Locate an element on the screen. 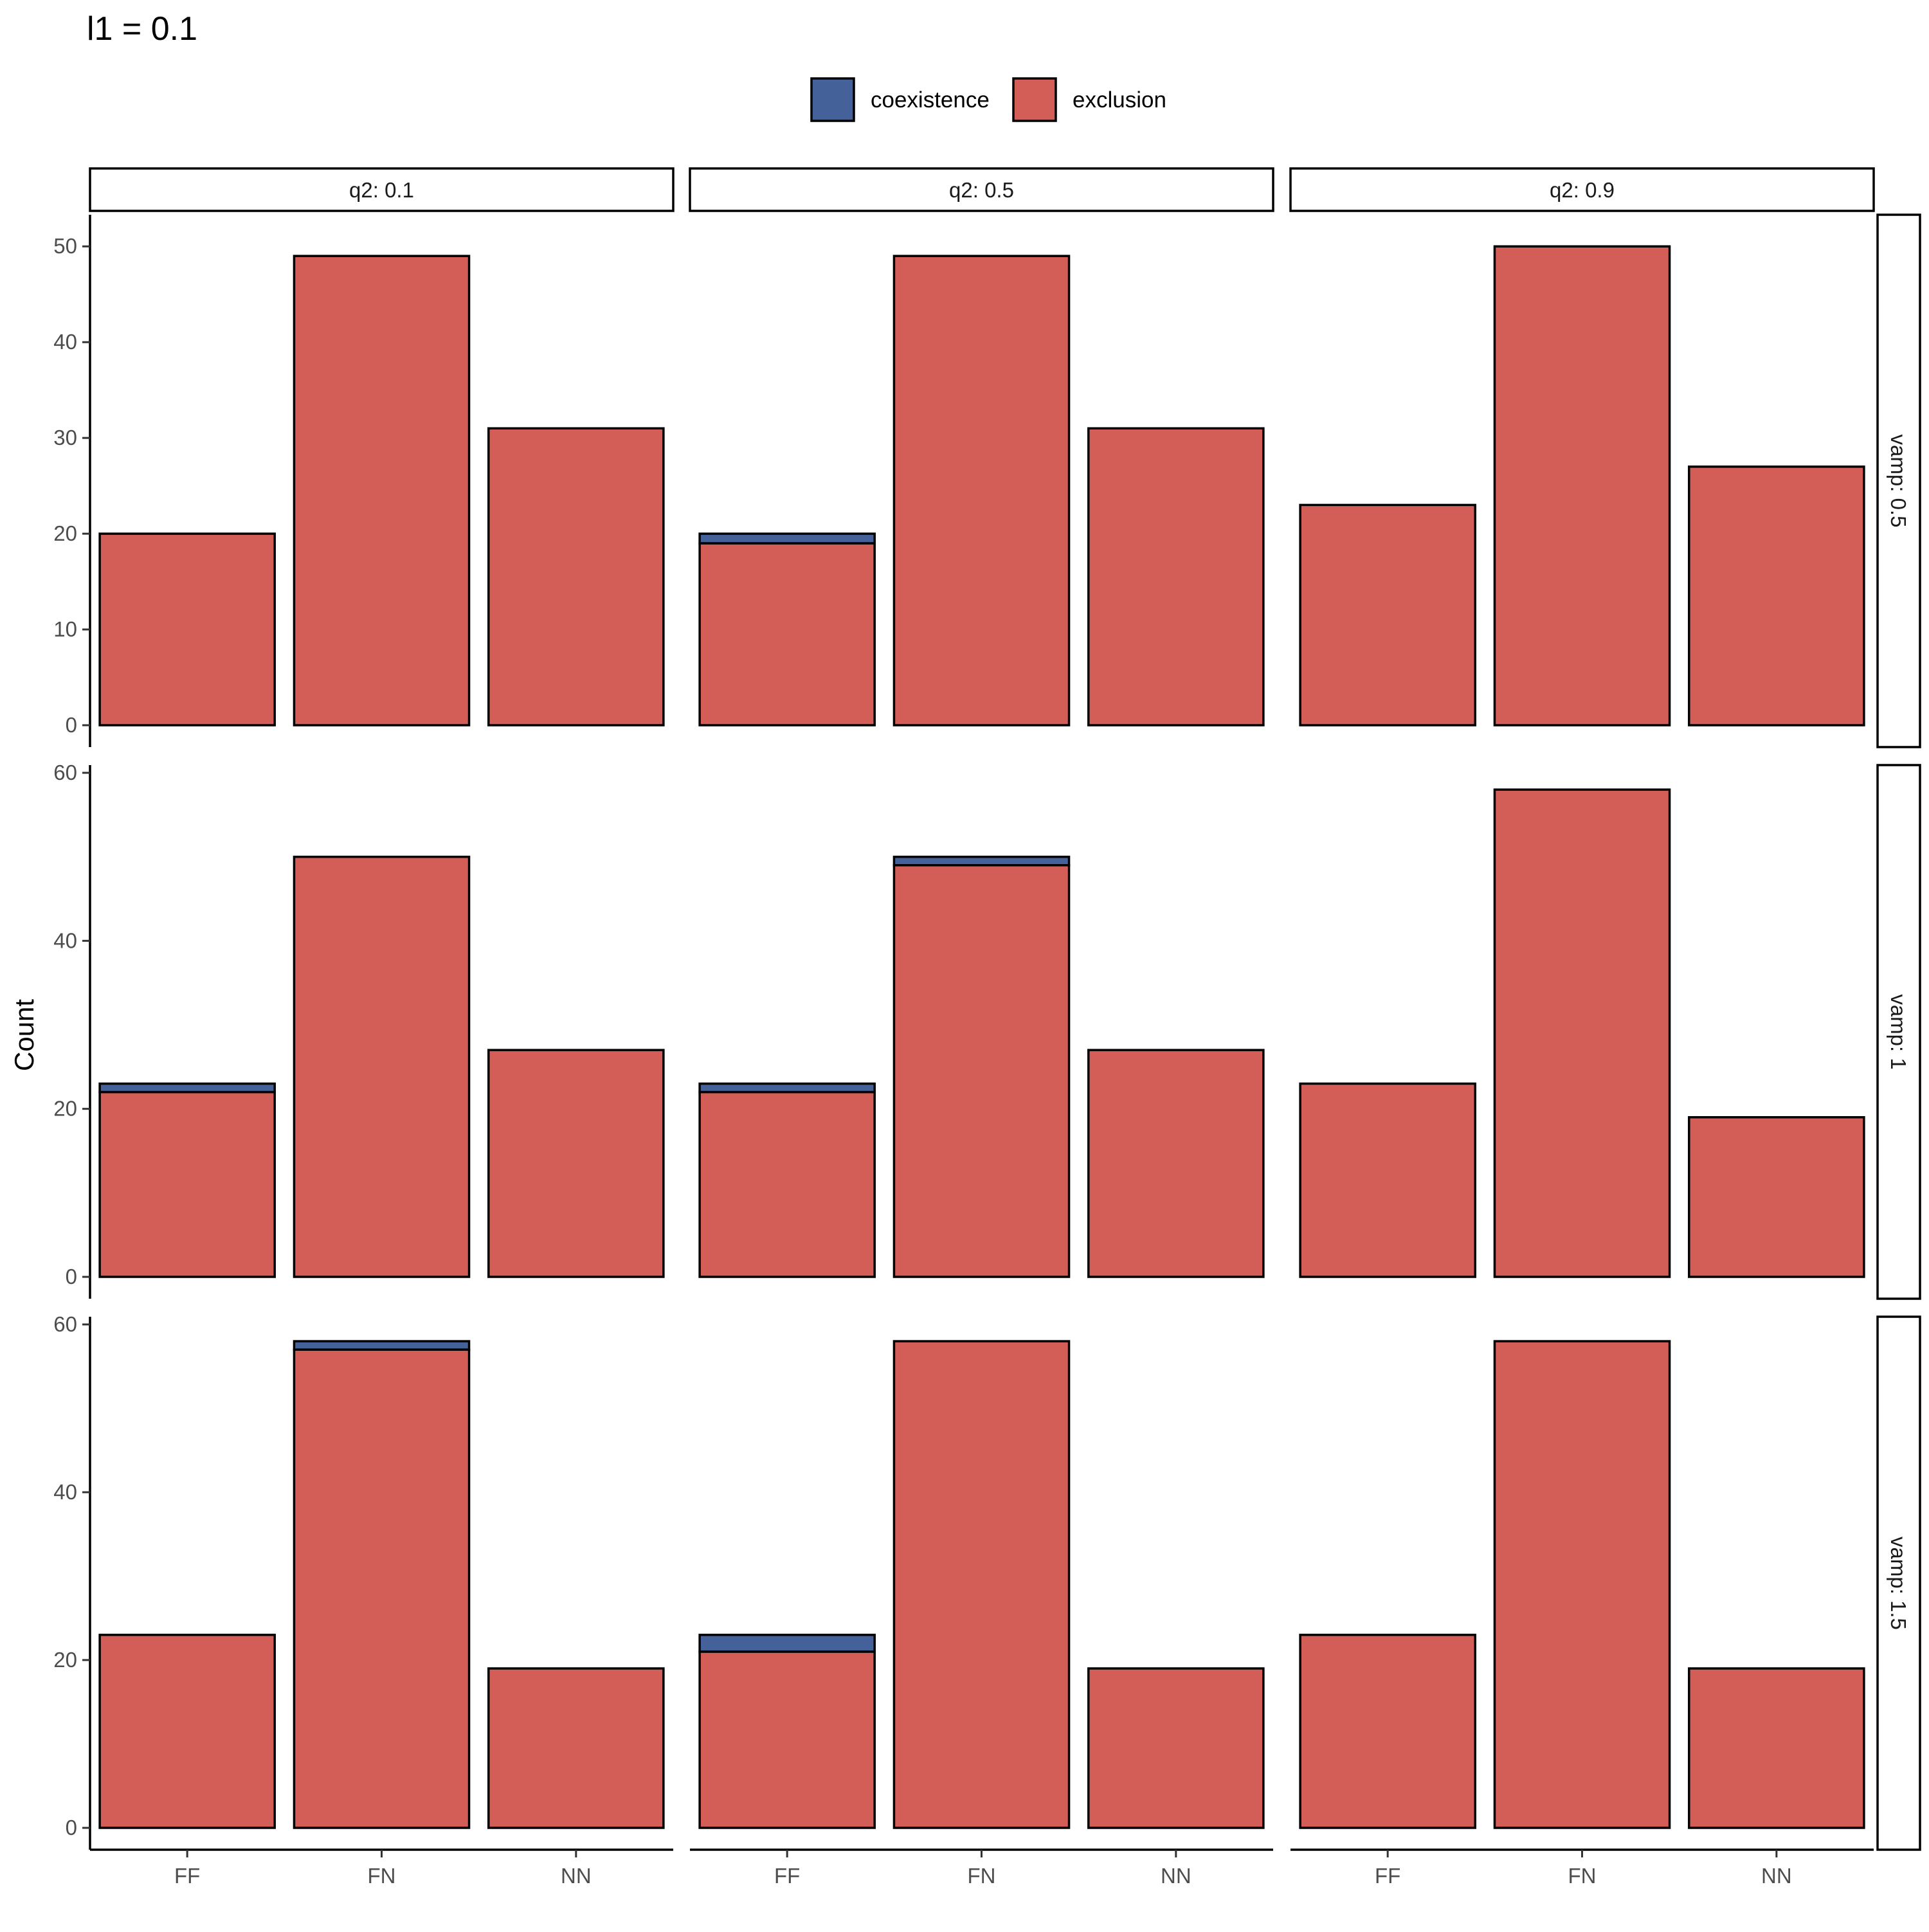 This screenshot has width=1929, height=1932. column-strip-label: q2: 0.5 is located at coordinates (981, 190).